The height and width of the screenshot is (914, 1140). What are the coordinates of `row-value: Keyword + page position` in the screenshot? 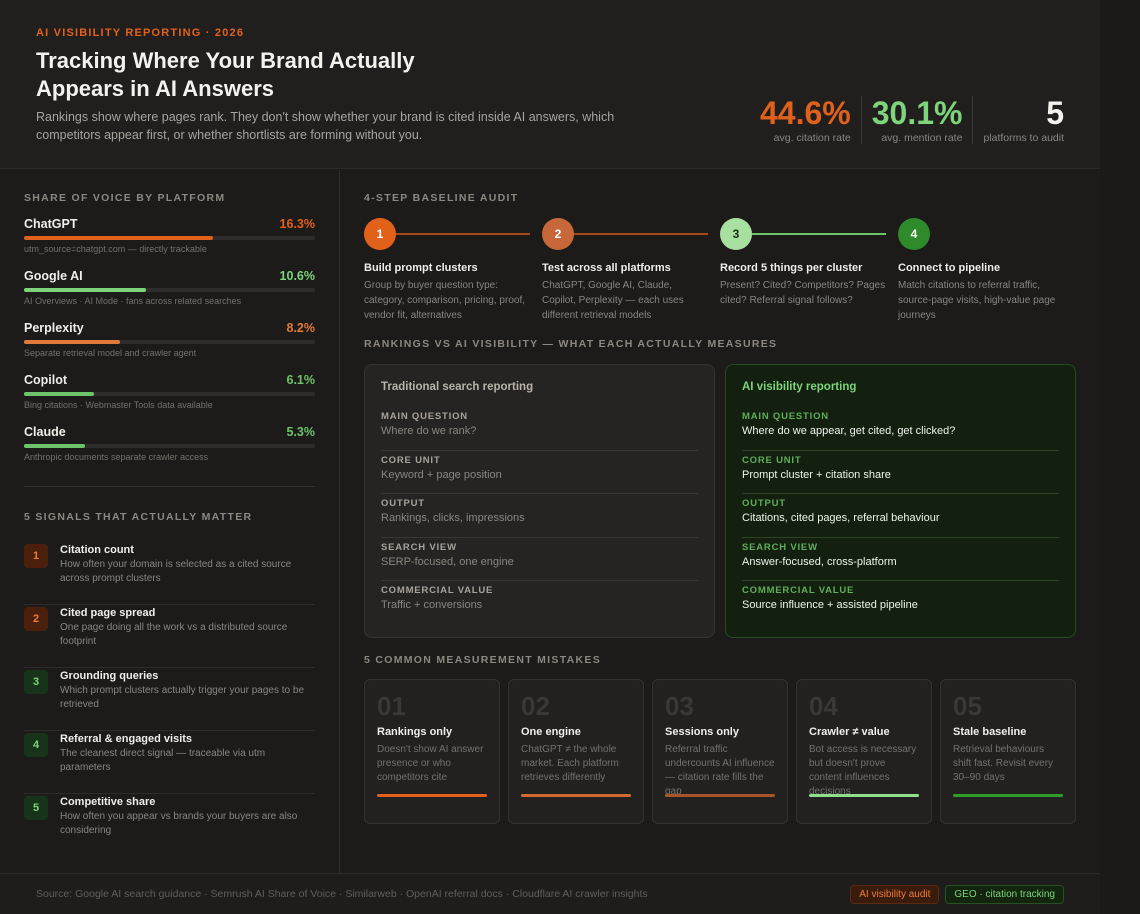 It's located at (441, 474).